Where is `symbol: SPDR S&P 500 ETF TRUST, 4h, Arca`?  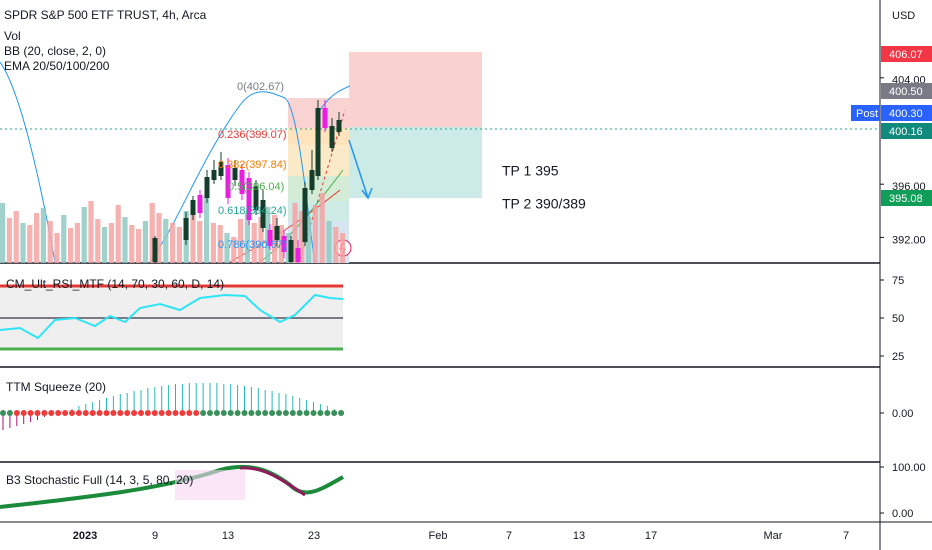 symbol: SPDR S&P 500 ETF TRUST, 4h, Arca is located at coordinates (105, 15).